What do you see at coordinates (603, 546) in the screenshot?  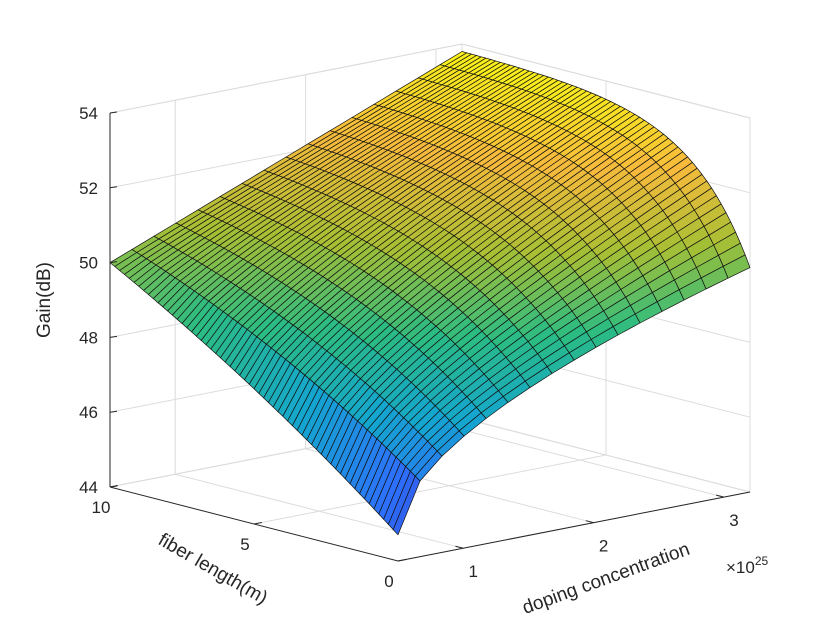 I see `x-tick-label: 2` at bounding box center [603, 546].